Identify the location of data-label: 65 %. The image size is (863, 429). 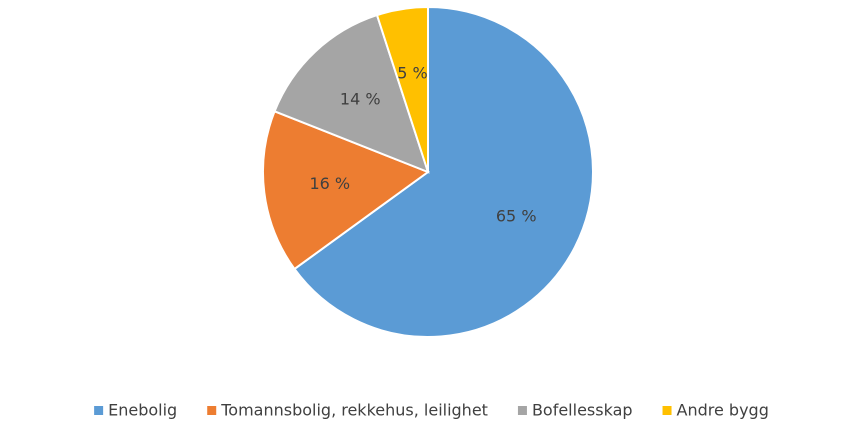
(516, 215).